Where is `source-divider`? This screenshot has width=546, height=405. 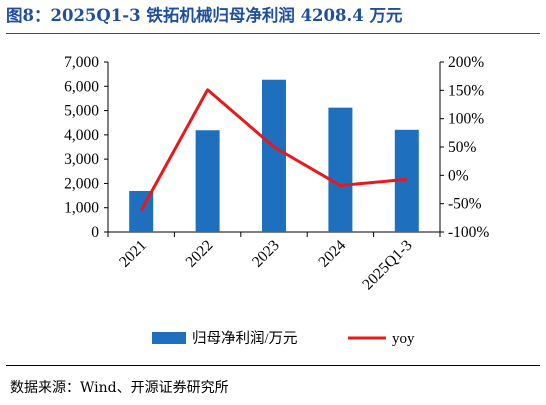 source-divider is located at coordinates (273, 365).